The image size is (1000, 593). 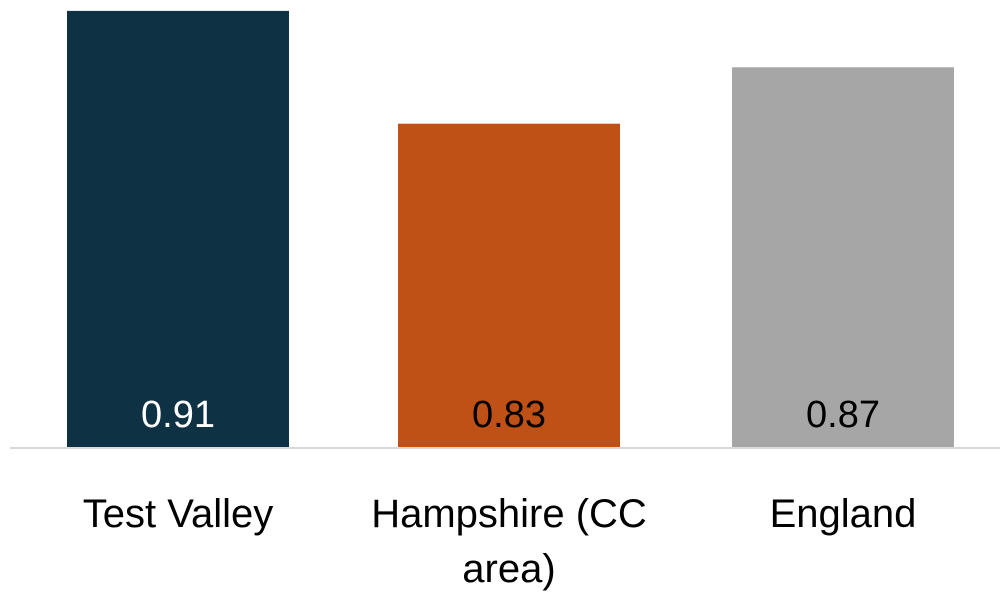 I want to click on category-label-0: Test Valley, so click(x=178, y=514).